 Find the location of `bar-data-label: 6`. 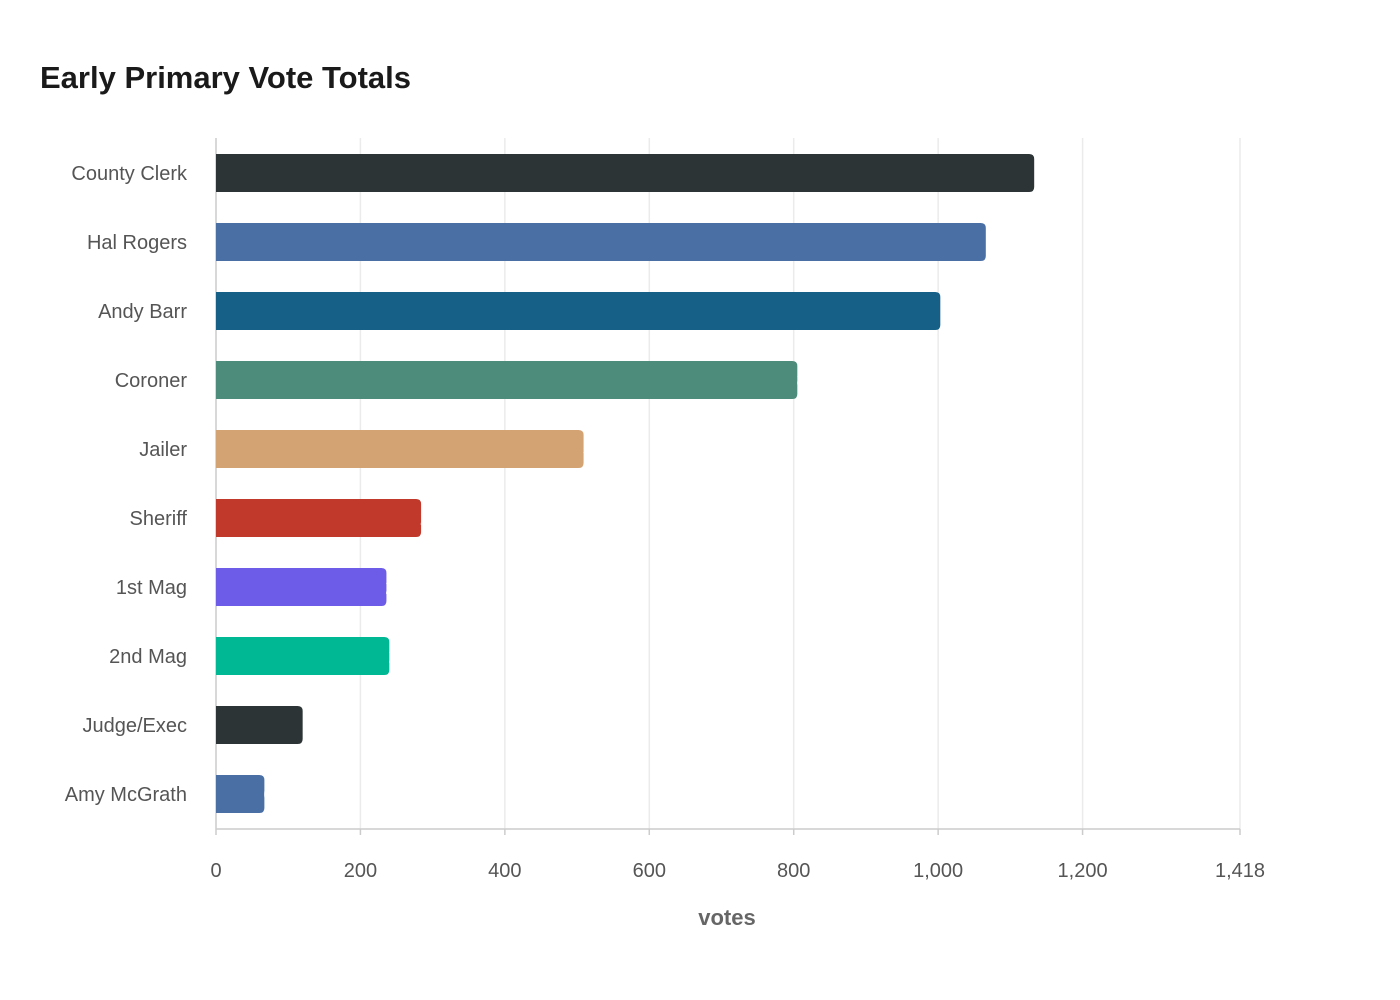

bar-data-label: 6 is located at coordinates (268, 795).